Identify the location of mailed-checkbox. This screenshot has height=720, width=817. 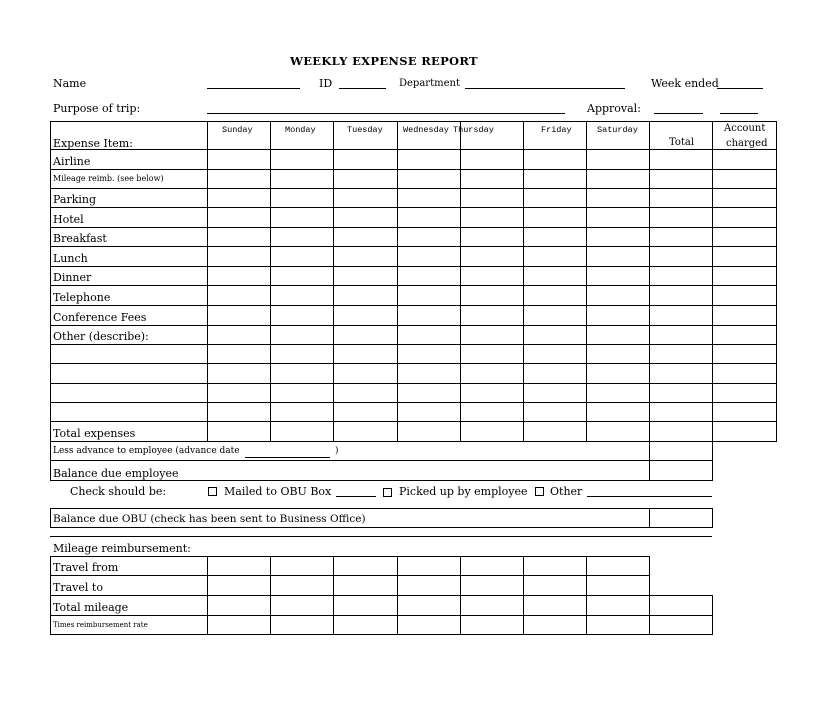
(212, 491).